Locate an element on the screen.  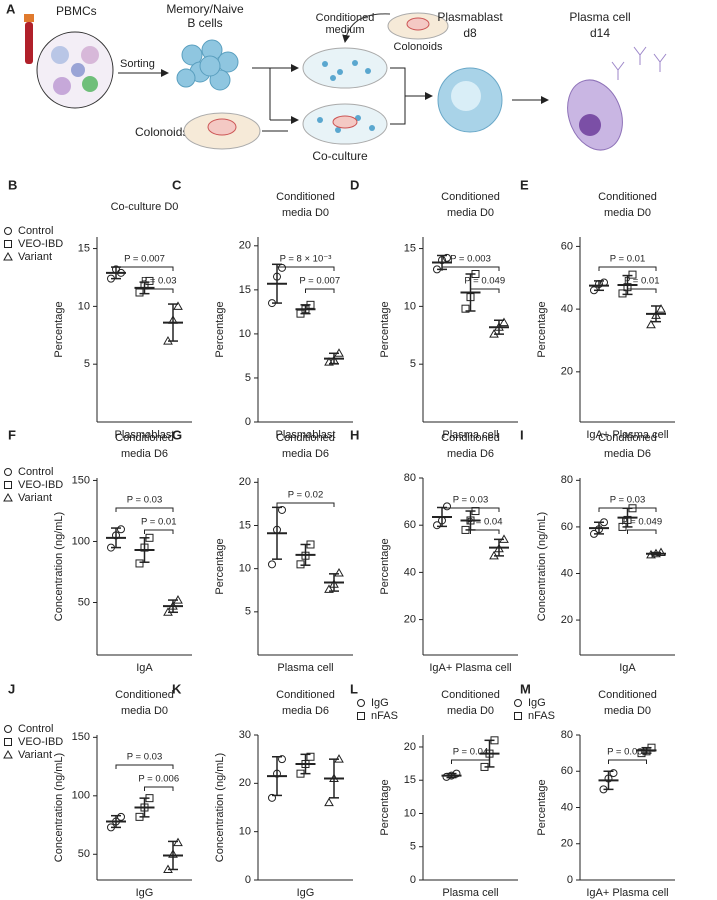
panel-label: D is located at coordinates (354, 184).